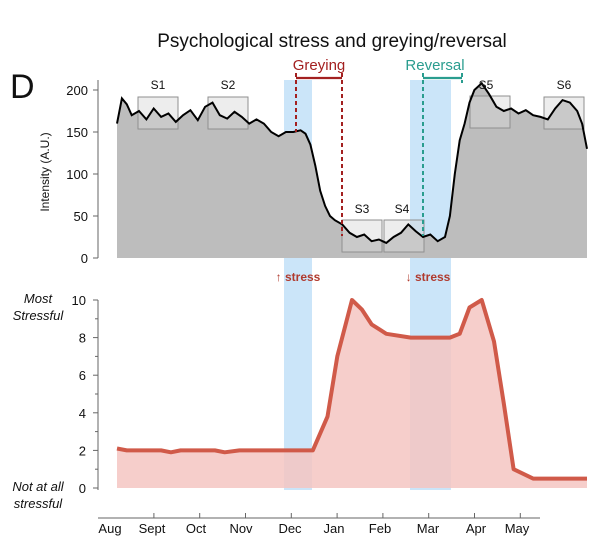 The image size is (600, 552). I want to click on stress-y-tick-label: 4, so click(82, 413).